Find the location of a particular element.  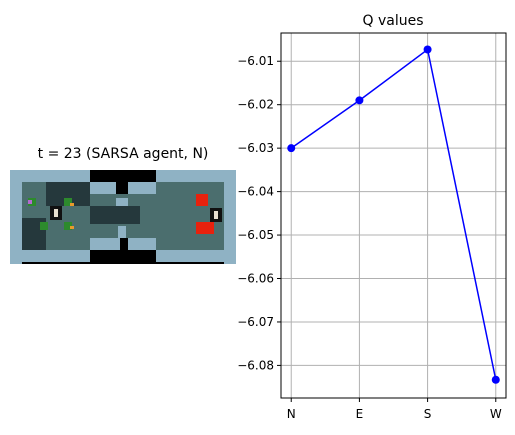

y-tick-label: −6.08 is located at coordinates (255, 365).